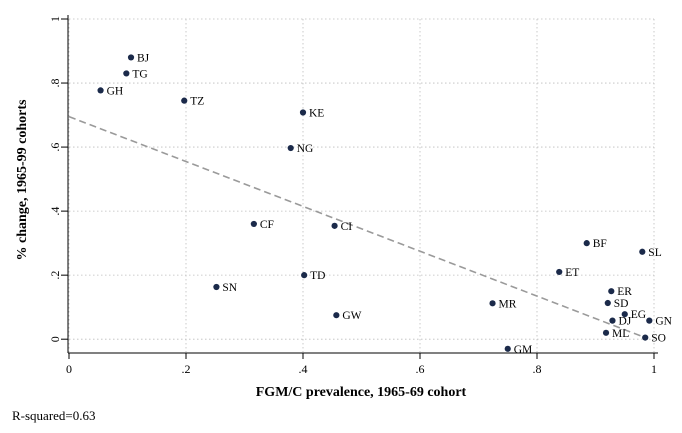 The height and width of the screenshot is (433, 682). Describe the element at coordinates (55, 19) in the screenshot. I see `y-tick-label: 1` at that location.